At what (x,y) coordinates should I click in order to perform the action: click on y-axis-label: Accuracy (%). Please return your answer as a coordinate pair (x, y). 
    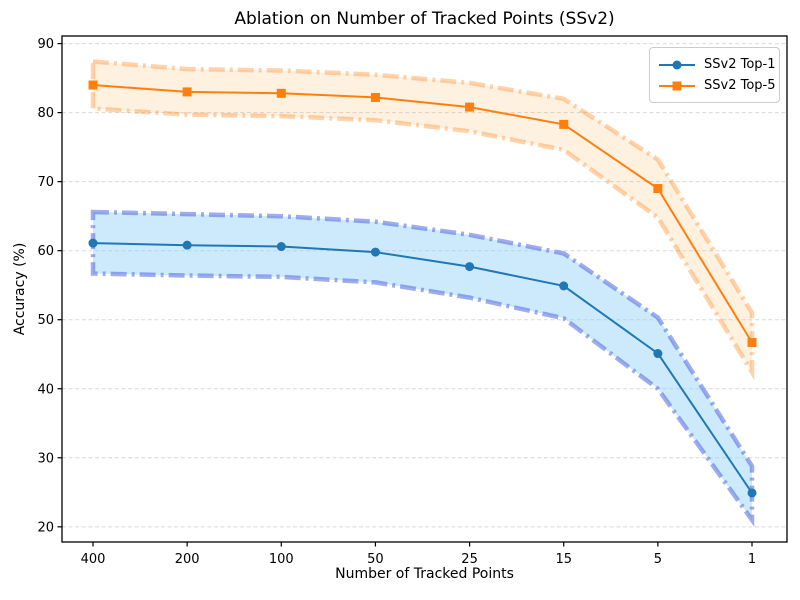
    Looking at the image, I should click on (20, 289).